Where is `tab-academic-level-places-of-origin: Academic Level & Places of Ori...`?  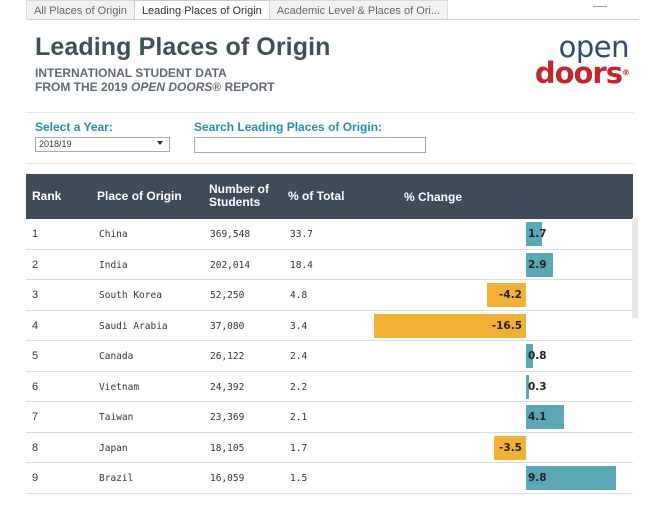 tab-academic-level-places-of-origin: Academic Level & Places of Ori... is located at coordinates (358, 10).